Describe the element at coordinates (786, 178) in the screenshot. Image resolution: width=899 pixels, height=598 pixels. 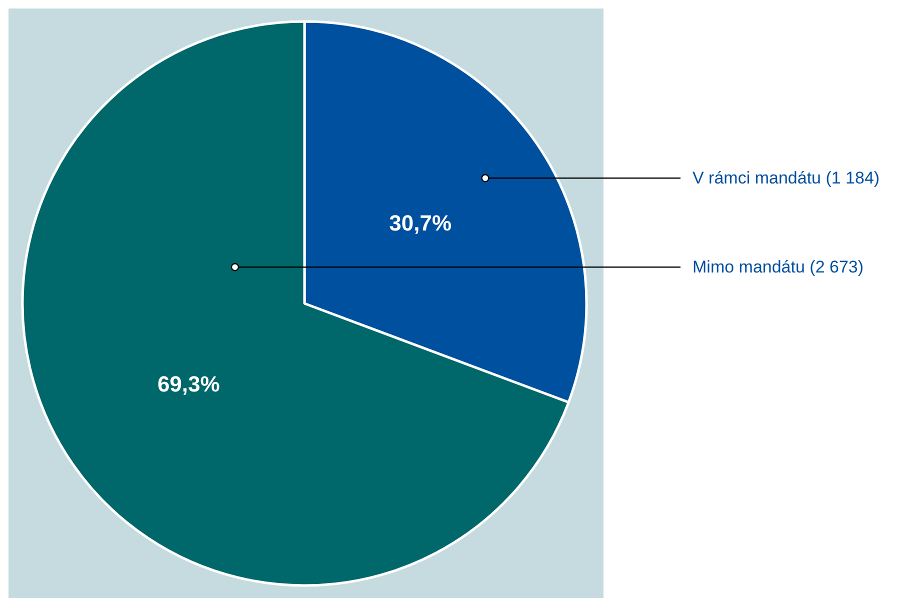
I see `slice-label: V rámci mandátu (1 184)` at that location.